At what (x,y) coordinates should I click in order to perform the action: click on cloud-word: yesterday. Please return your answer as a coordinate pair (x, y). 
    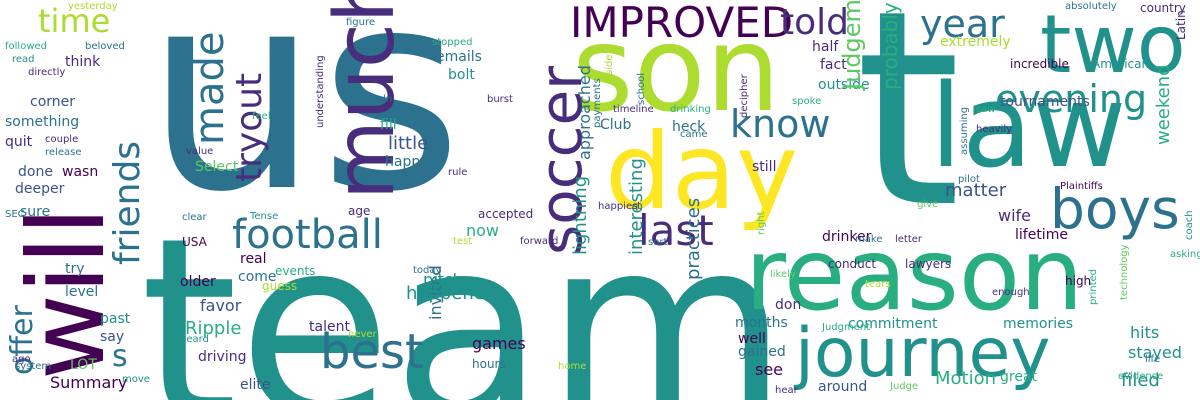
    Looking at the image, I should click on (93, 6).